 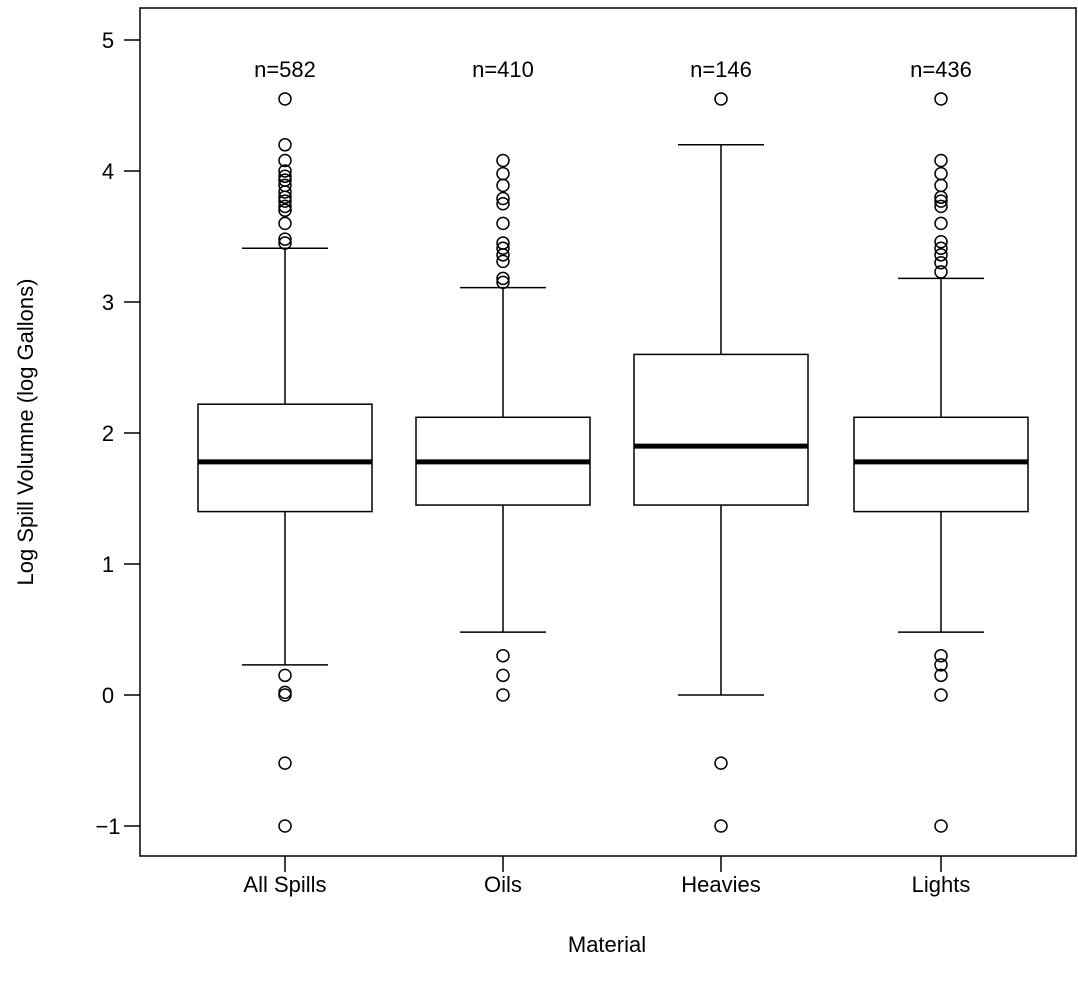 What do you see at coordinates (613, 69) in the screenshot?
I see `count-labels: n=582 n=410 n=146 n=436` at bounding box center [613, 69].